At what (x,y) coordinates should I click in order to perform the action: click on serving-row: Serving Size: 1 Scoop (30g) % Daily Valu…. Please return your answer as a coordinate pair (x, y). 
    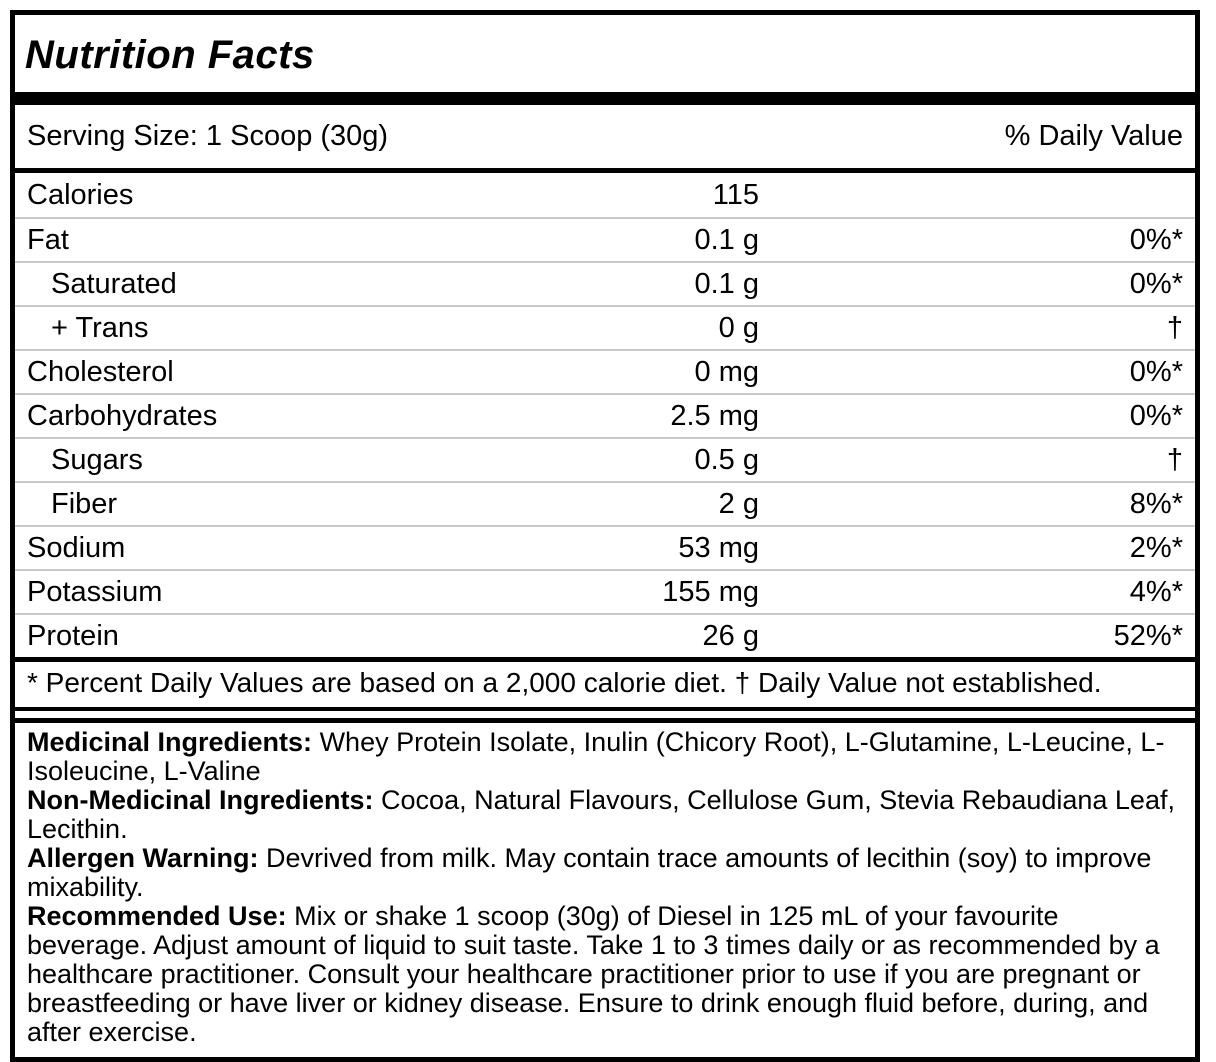
    Looking at the image, I should click on (605, 139).